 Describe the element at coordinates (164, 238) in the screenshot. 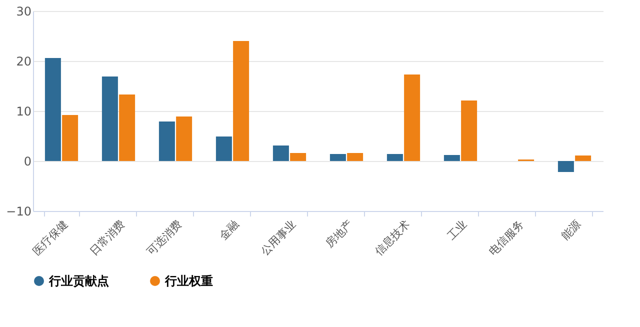

I see `x-tick-label: 可选消费` at that location.